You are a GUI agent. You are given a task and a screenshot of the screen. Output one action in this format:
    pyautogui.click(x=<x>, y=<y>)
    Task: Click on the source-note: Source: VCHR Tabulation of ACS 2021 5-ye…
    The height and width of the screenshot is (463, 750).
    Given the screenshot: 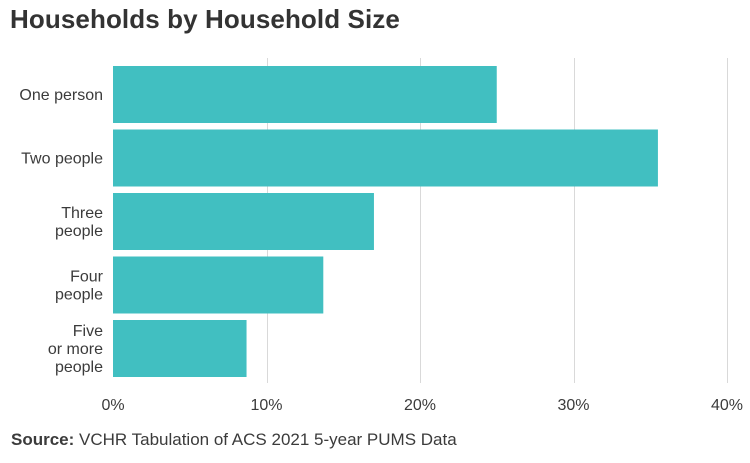 What is the action you would take?
    pyautogui.click(x=234, y=440)
    